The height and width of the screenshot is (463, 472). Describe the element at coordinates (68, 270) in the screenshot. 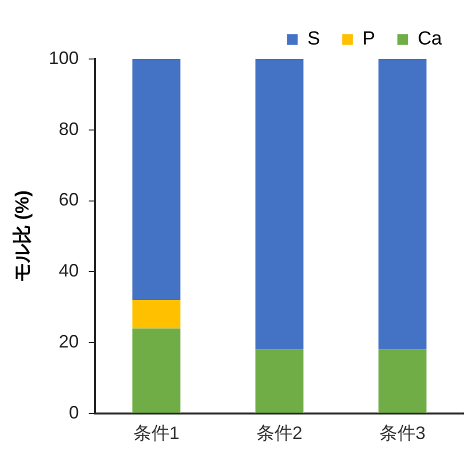

I see `y-tick-label: 40` at that location.